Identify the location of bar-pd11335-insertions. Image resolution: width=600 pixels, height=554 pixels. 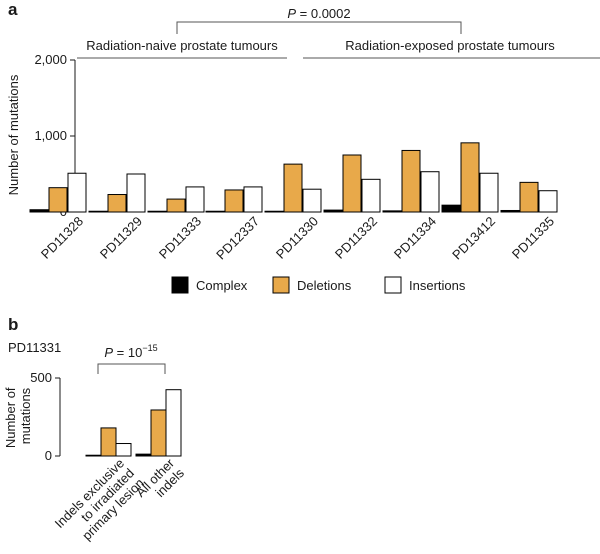
(548, 201).